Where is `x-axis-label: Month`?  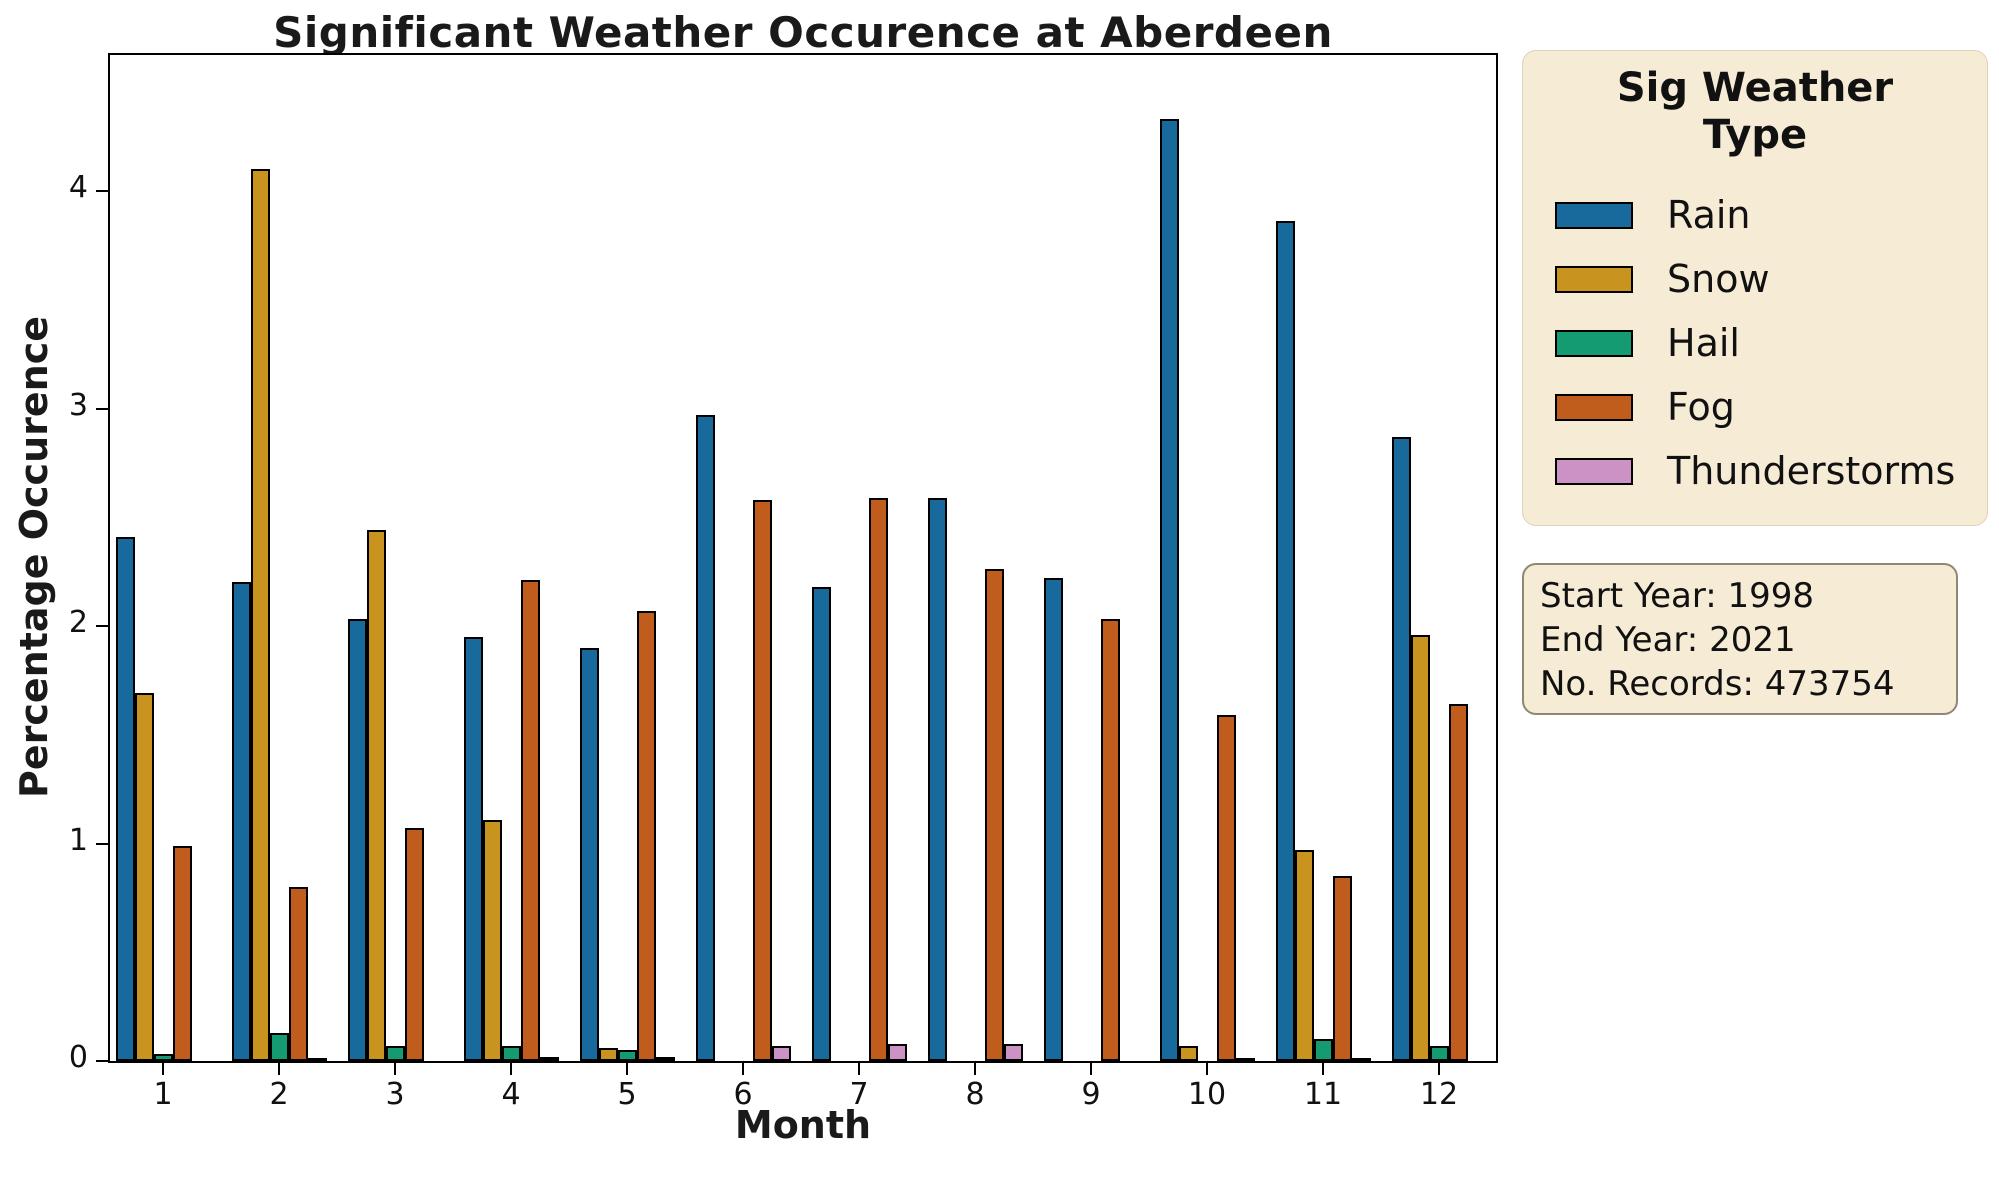
x-axis-label: Month is located at coordinates (803, 1125).